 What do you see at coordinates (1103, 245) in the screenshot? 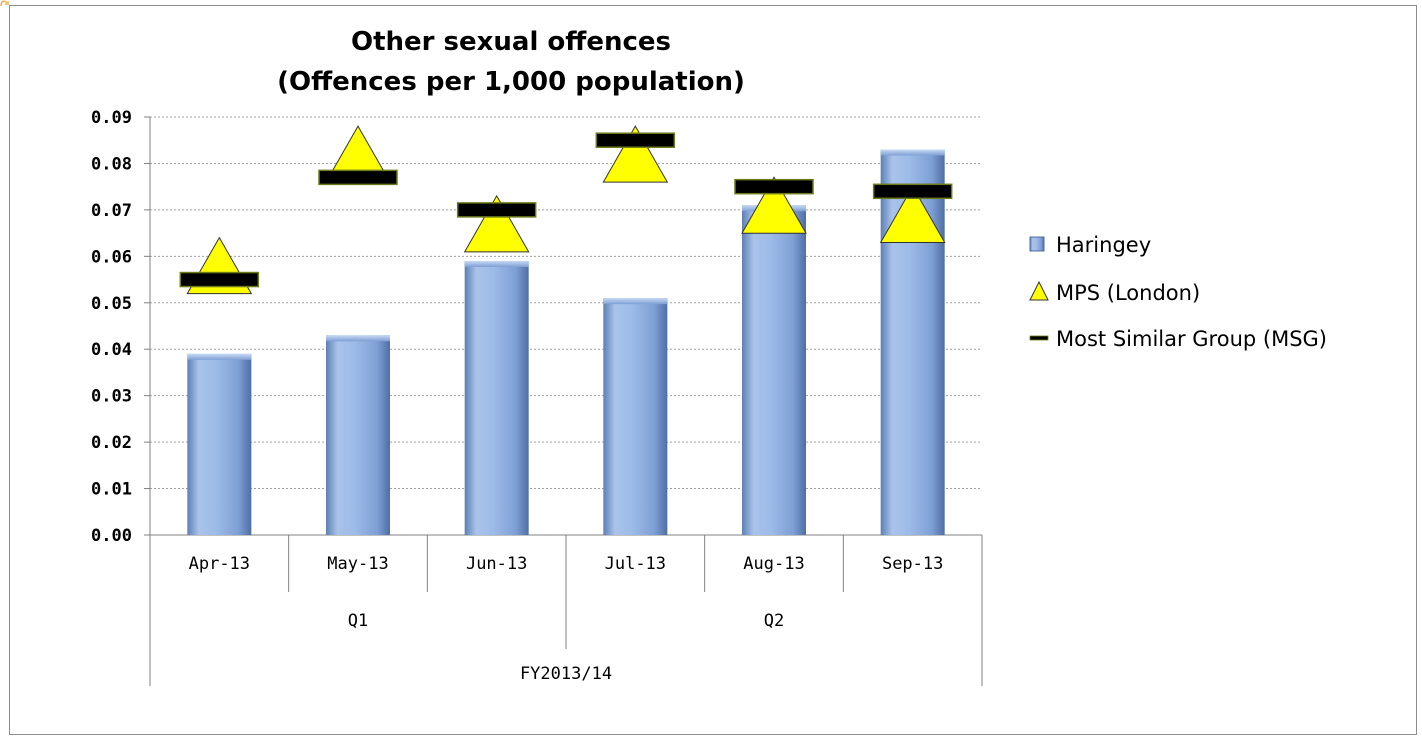
I see `legend-label: Haringey` at bounding box center [1103, 245].